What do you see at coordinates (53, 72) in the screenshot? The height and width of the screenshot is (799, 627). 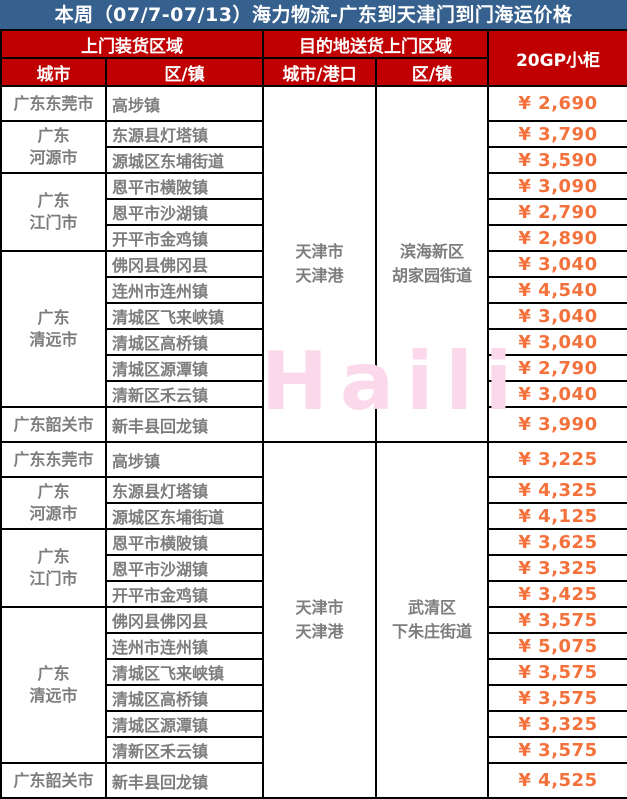 I see `header-pickup-city: 城市` at bounding box center [53, 72].